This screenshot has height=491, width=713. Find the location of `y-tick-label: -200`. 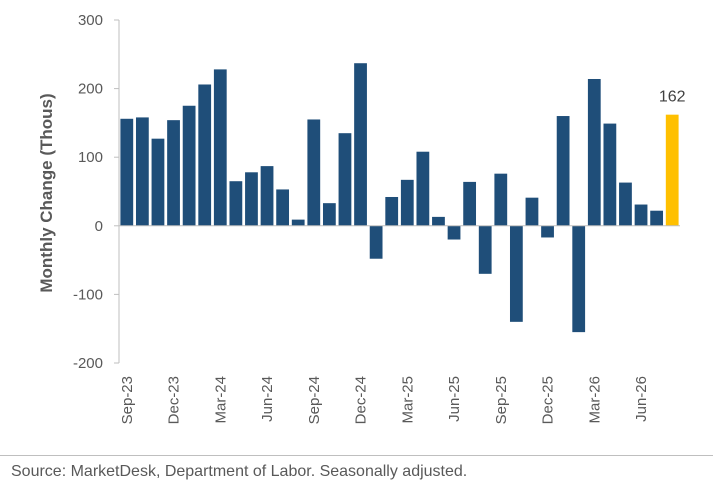

y-tick-label: -200 is located at coordinates (88, 363).